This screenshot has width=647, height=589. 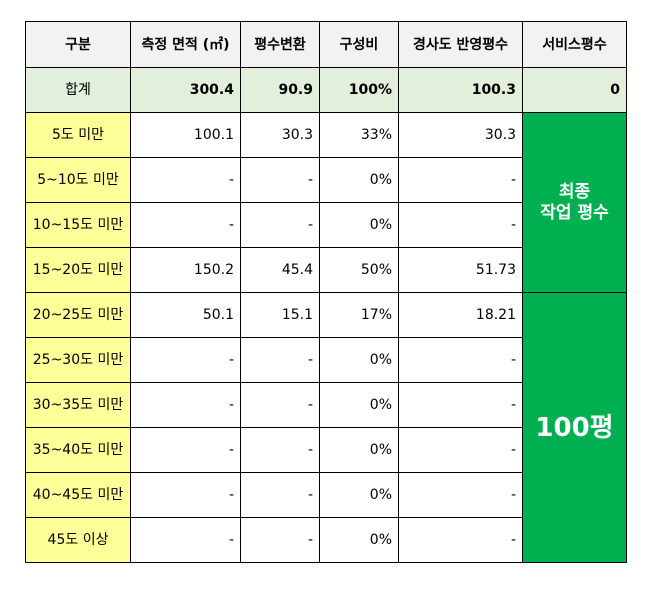 I want to click on row-area: 50.1, so click(x=185, y=315).